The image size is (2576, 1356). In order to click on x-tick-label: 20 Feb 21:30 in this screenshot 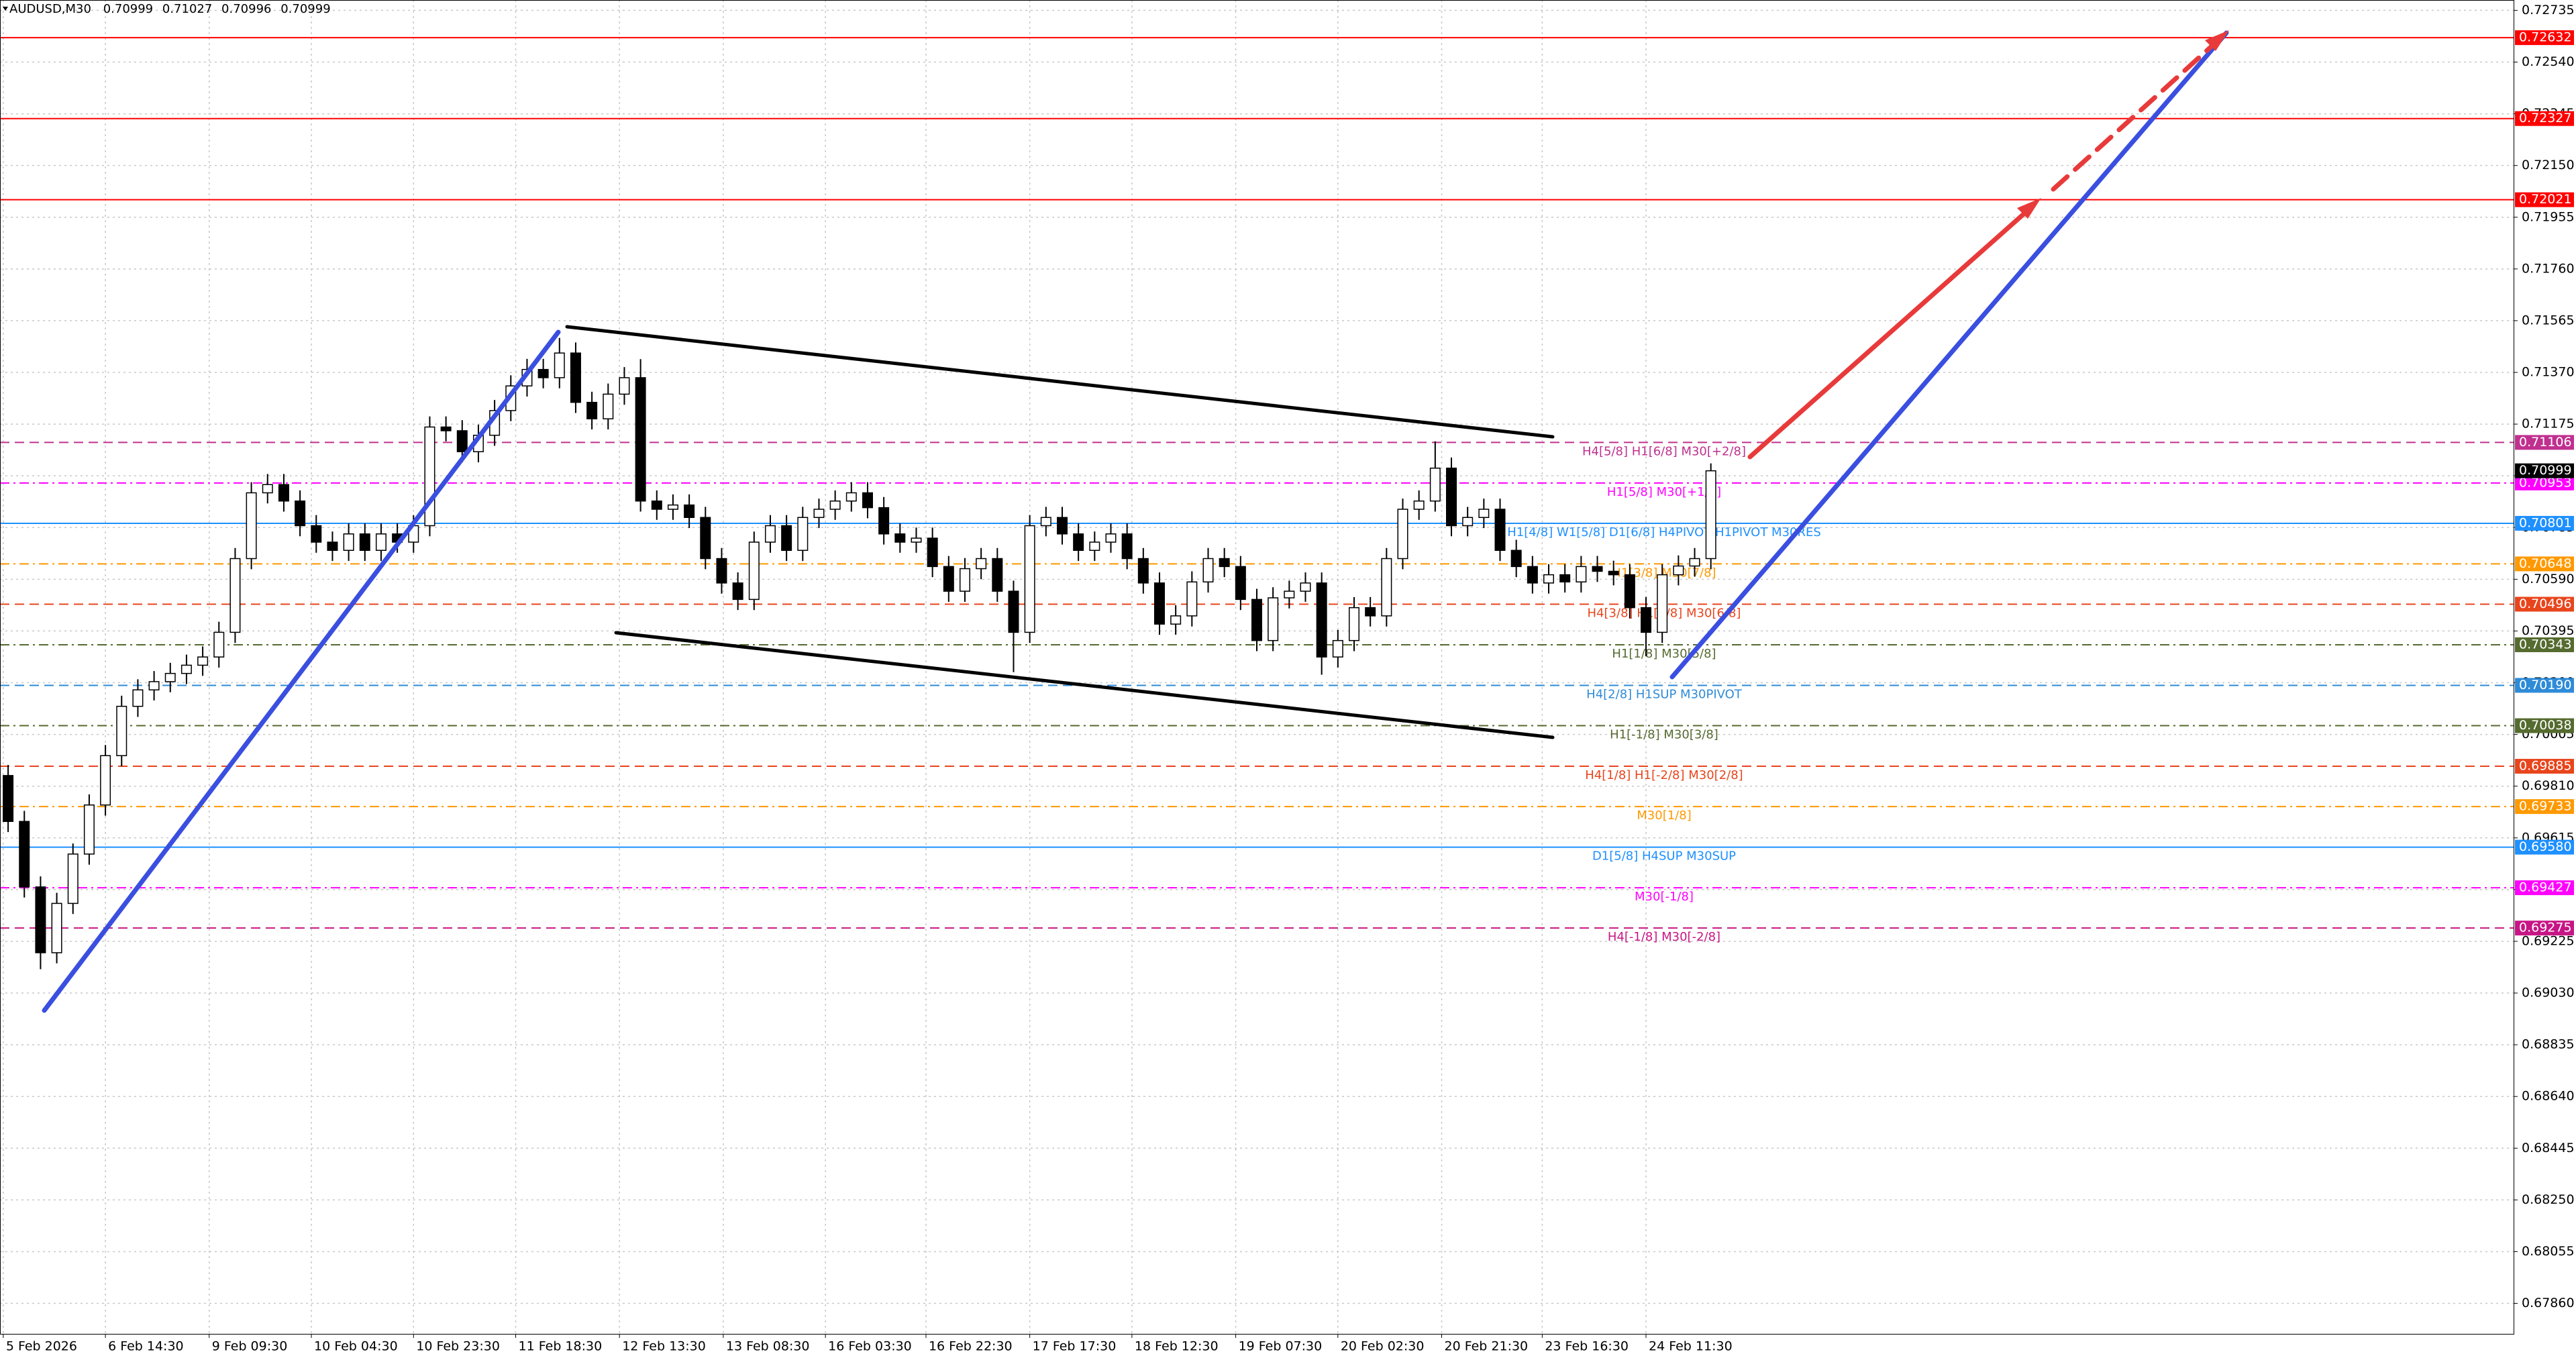, I will do `click(1487, 1346)`.